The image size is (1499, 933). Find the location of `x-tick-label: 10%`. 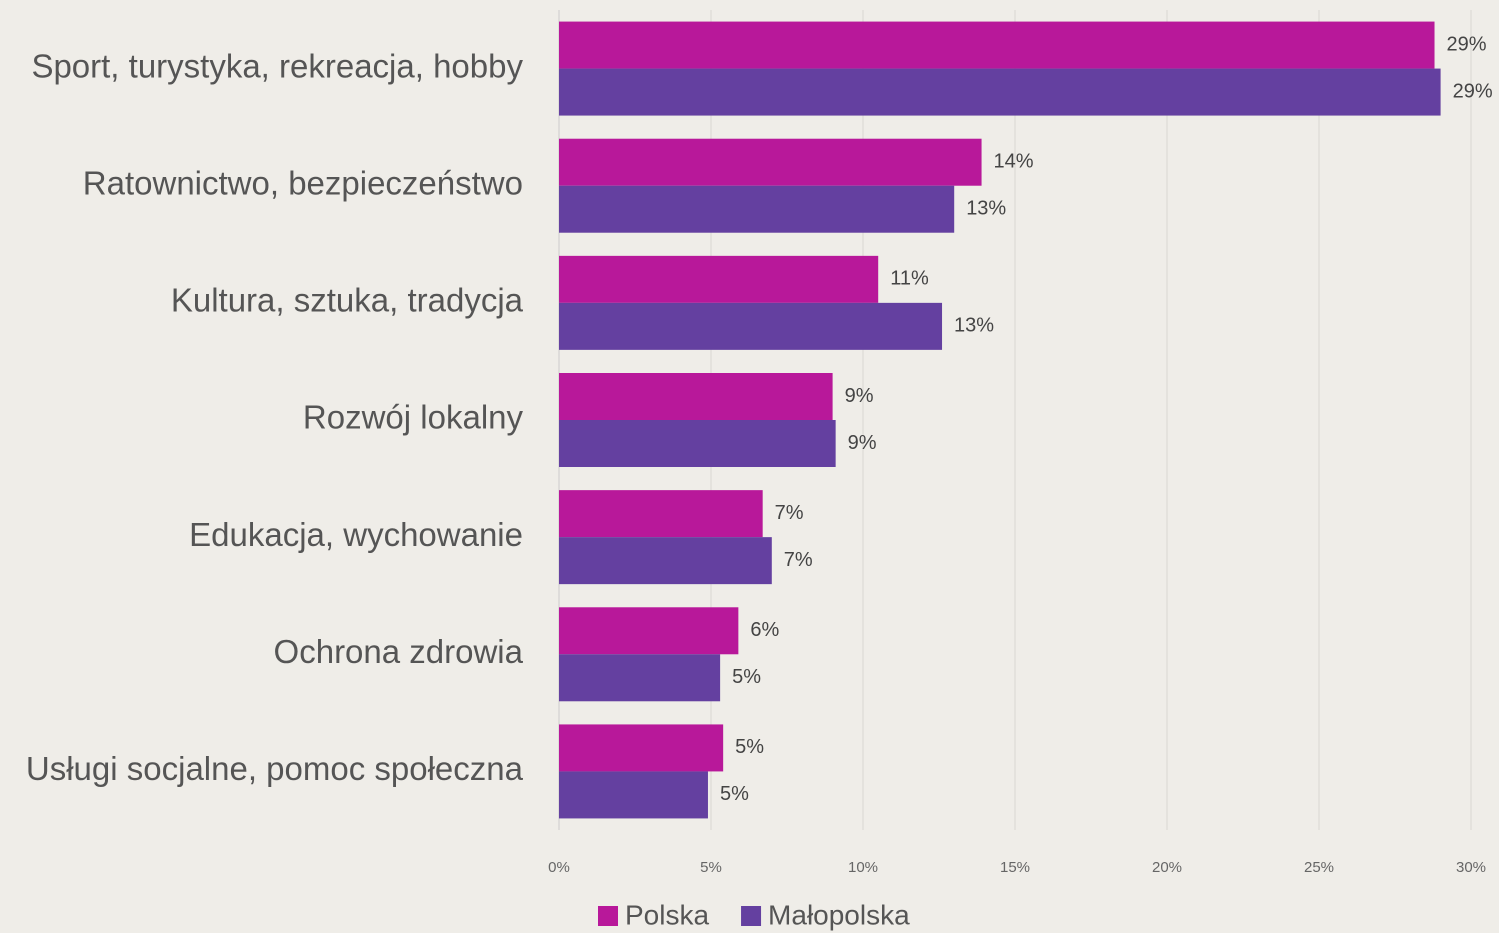

x-tick-label: 10% is located at coordinates (863, 867).